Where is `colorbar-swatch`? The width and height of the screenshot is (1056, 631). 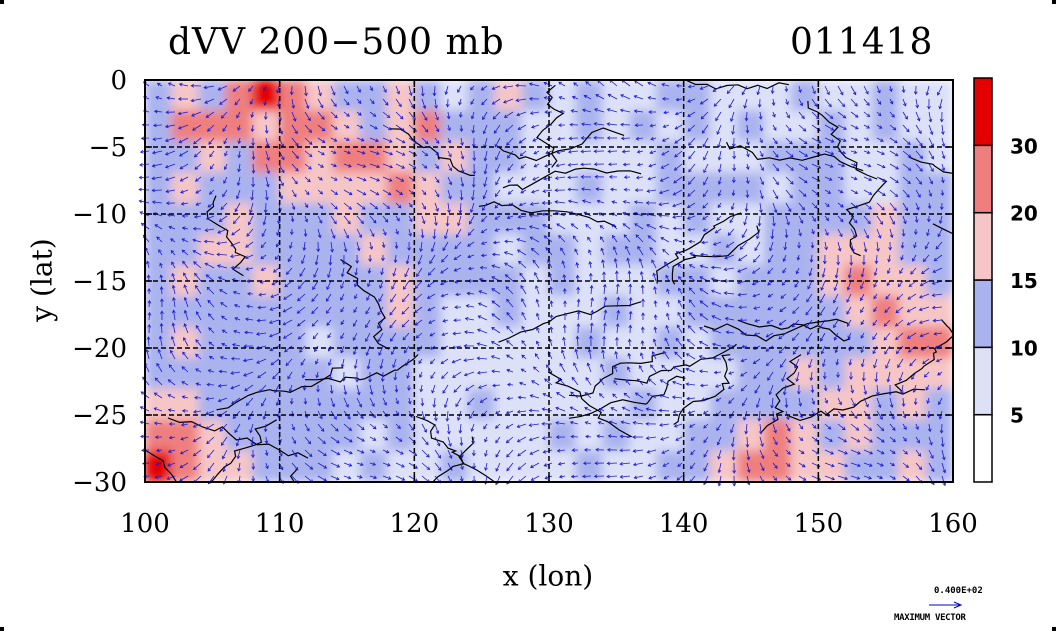 colorbar-swatch is located at coordinates (983, 246).